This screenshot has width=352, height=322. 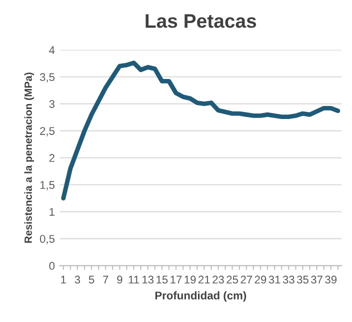 What do you see at coordinates (51, 104) in the screenshot?
I see `y-tick-label: 3` at bounding box center [51, 104].